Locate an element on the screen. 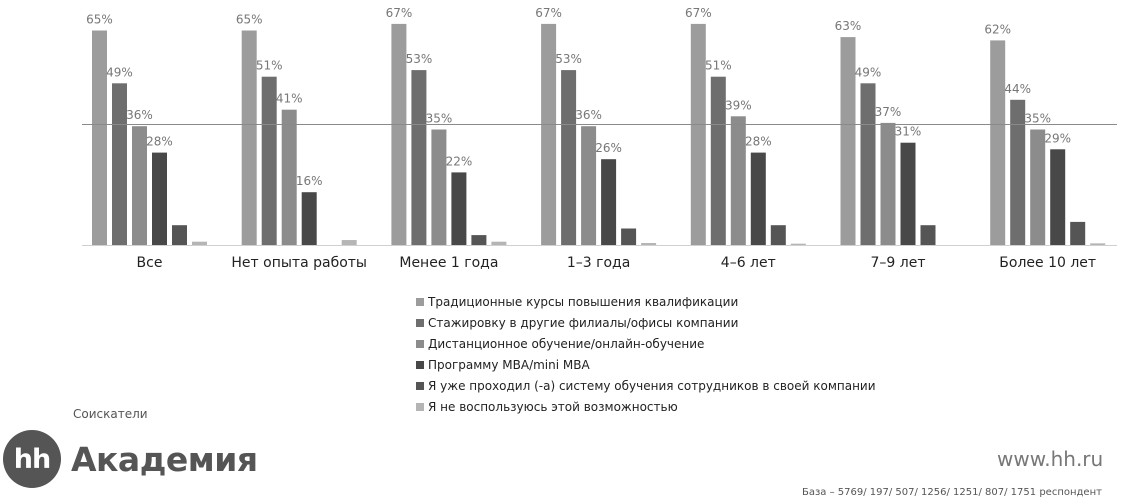  category-label: Все is located at coordinates (150, 263).